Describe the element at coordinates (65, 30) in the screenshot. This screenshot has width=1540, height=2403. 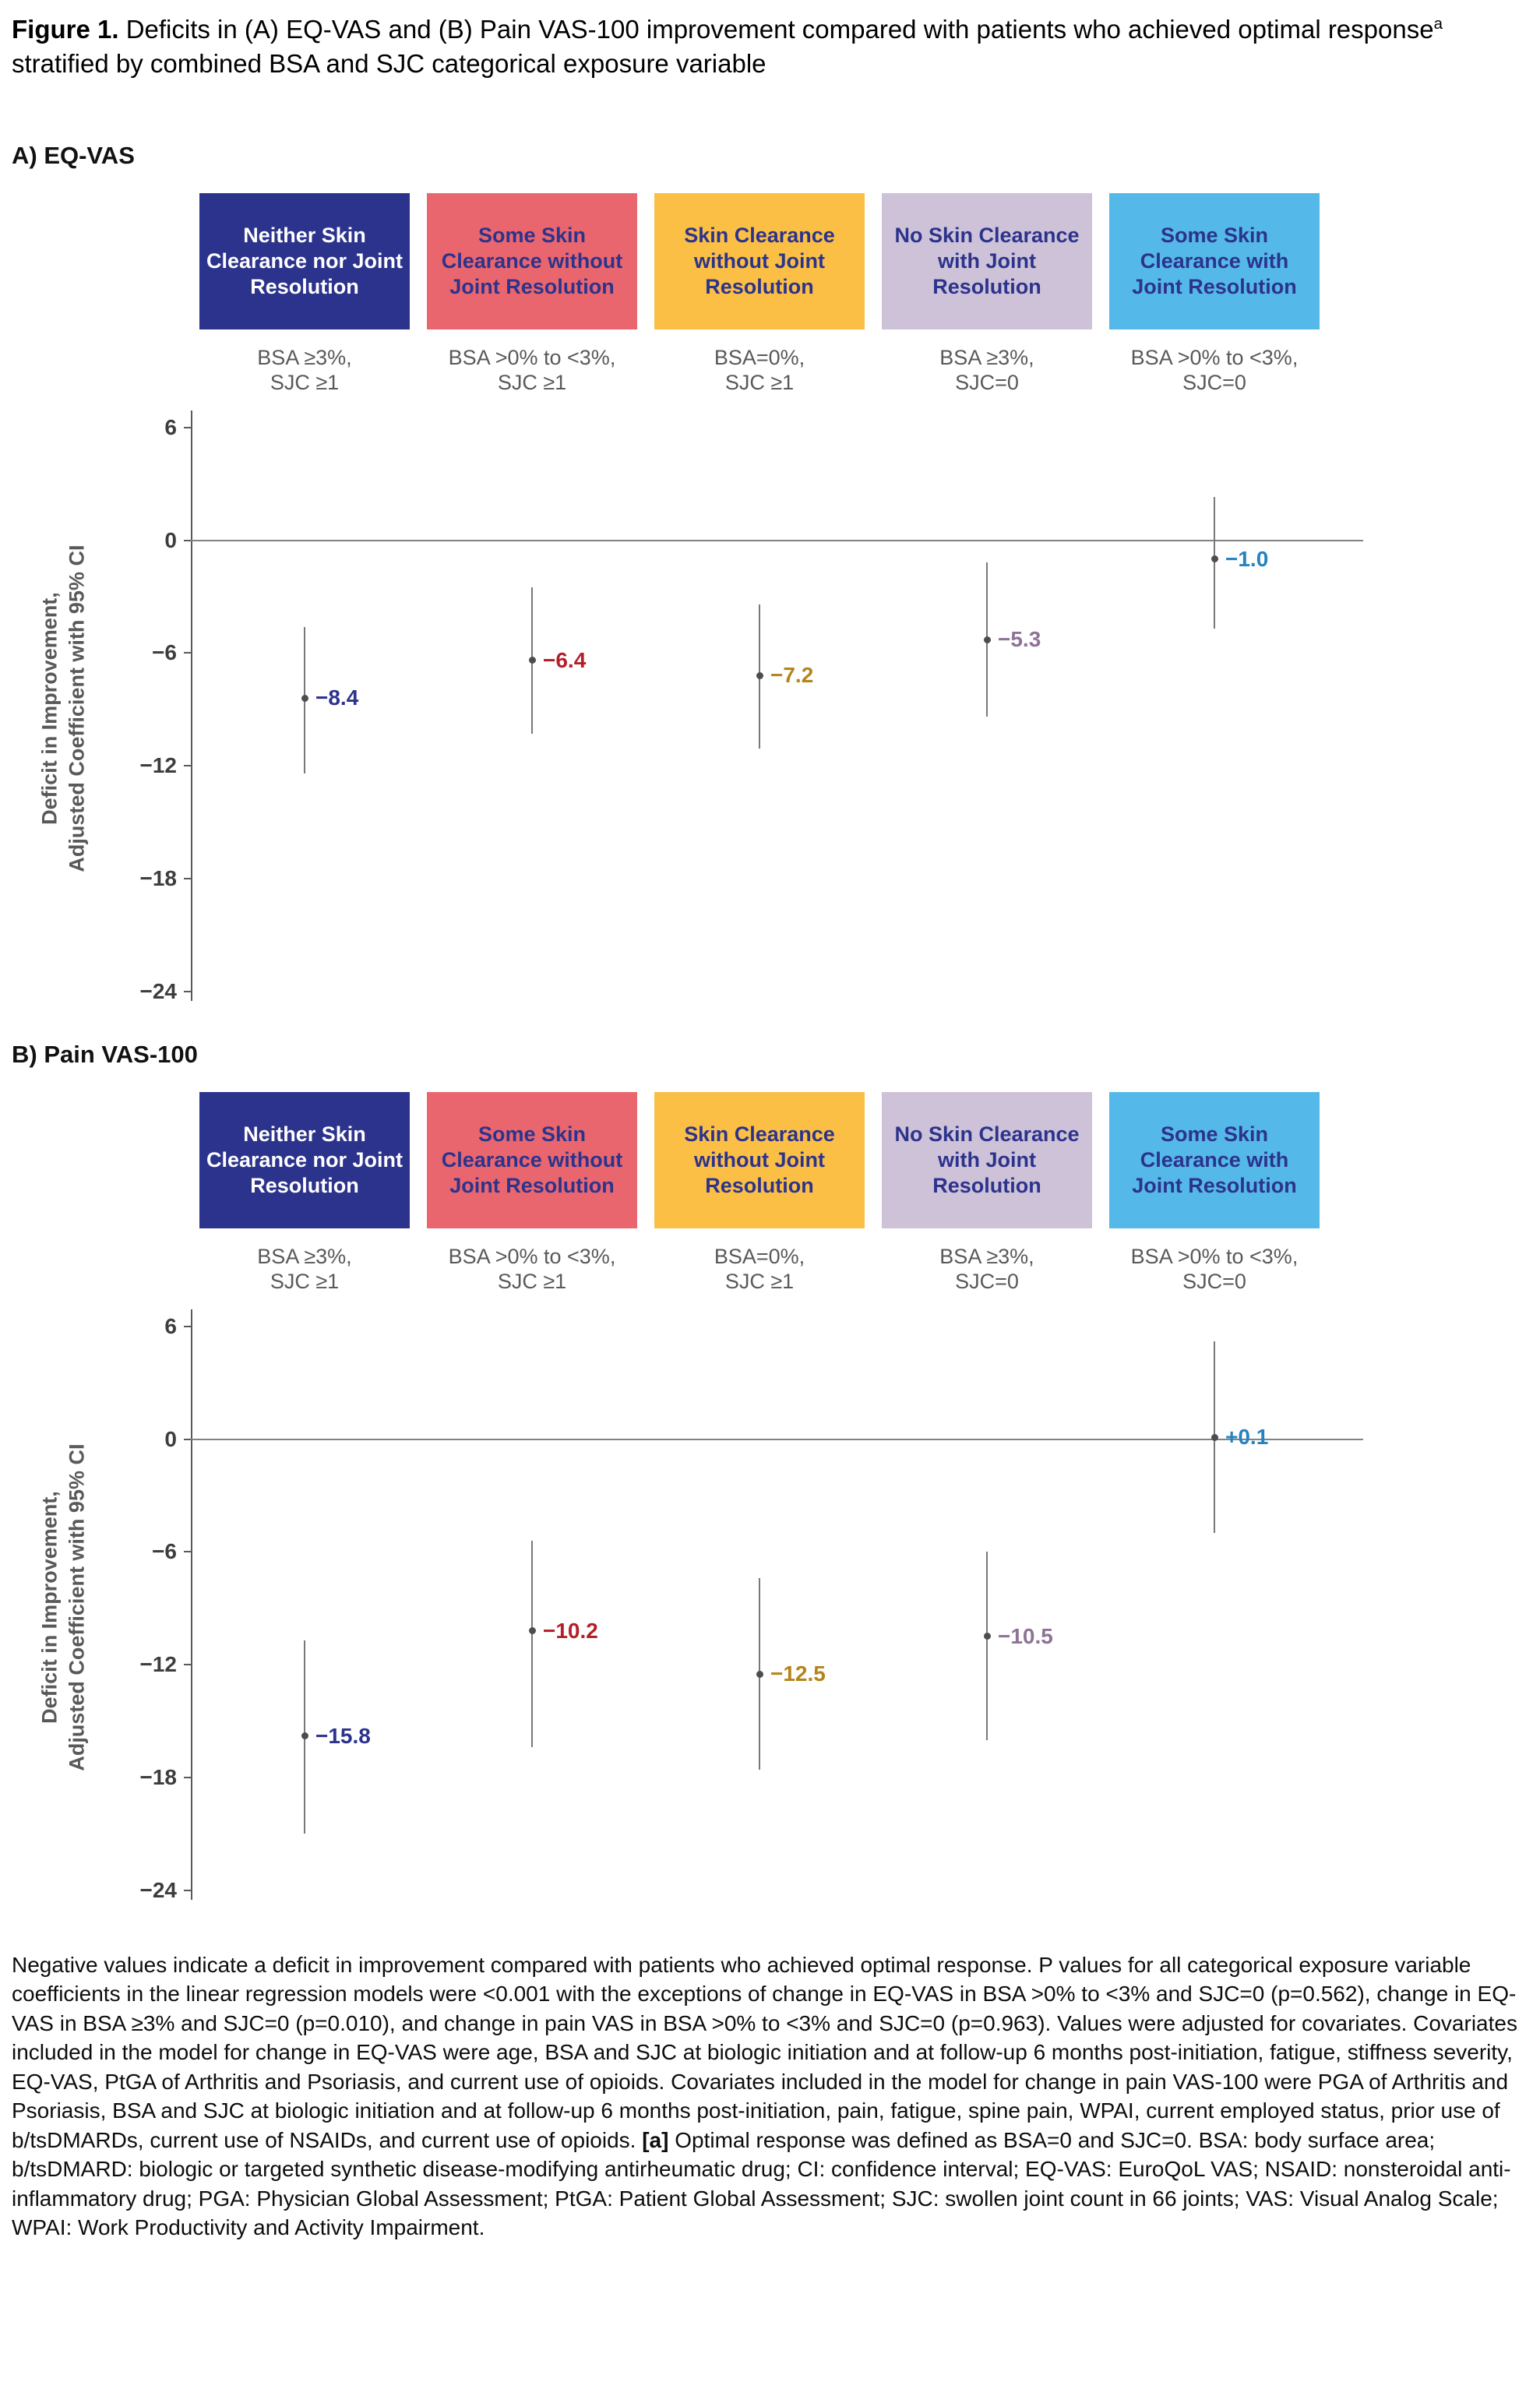
I see `figure-label: Figure 1.` at that location.